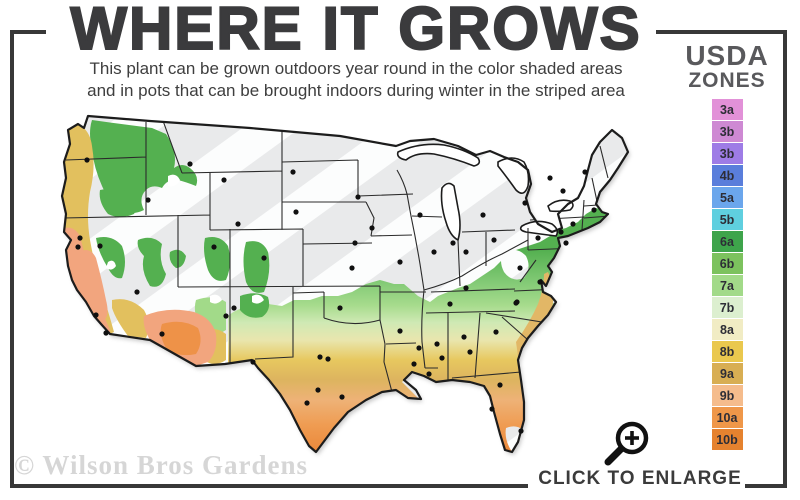 The image size is (800, 500). I want to click on great-lakes, so click(485, 192).